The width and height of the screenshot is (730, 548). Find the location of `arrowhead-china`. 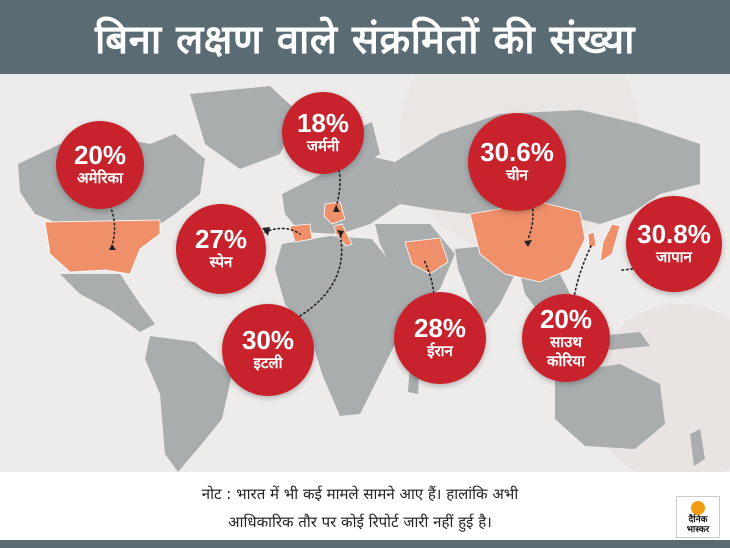

arrowhead-china is located at coordinates (528, 243).